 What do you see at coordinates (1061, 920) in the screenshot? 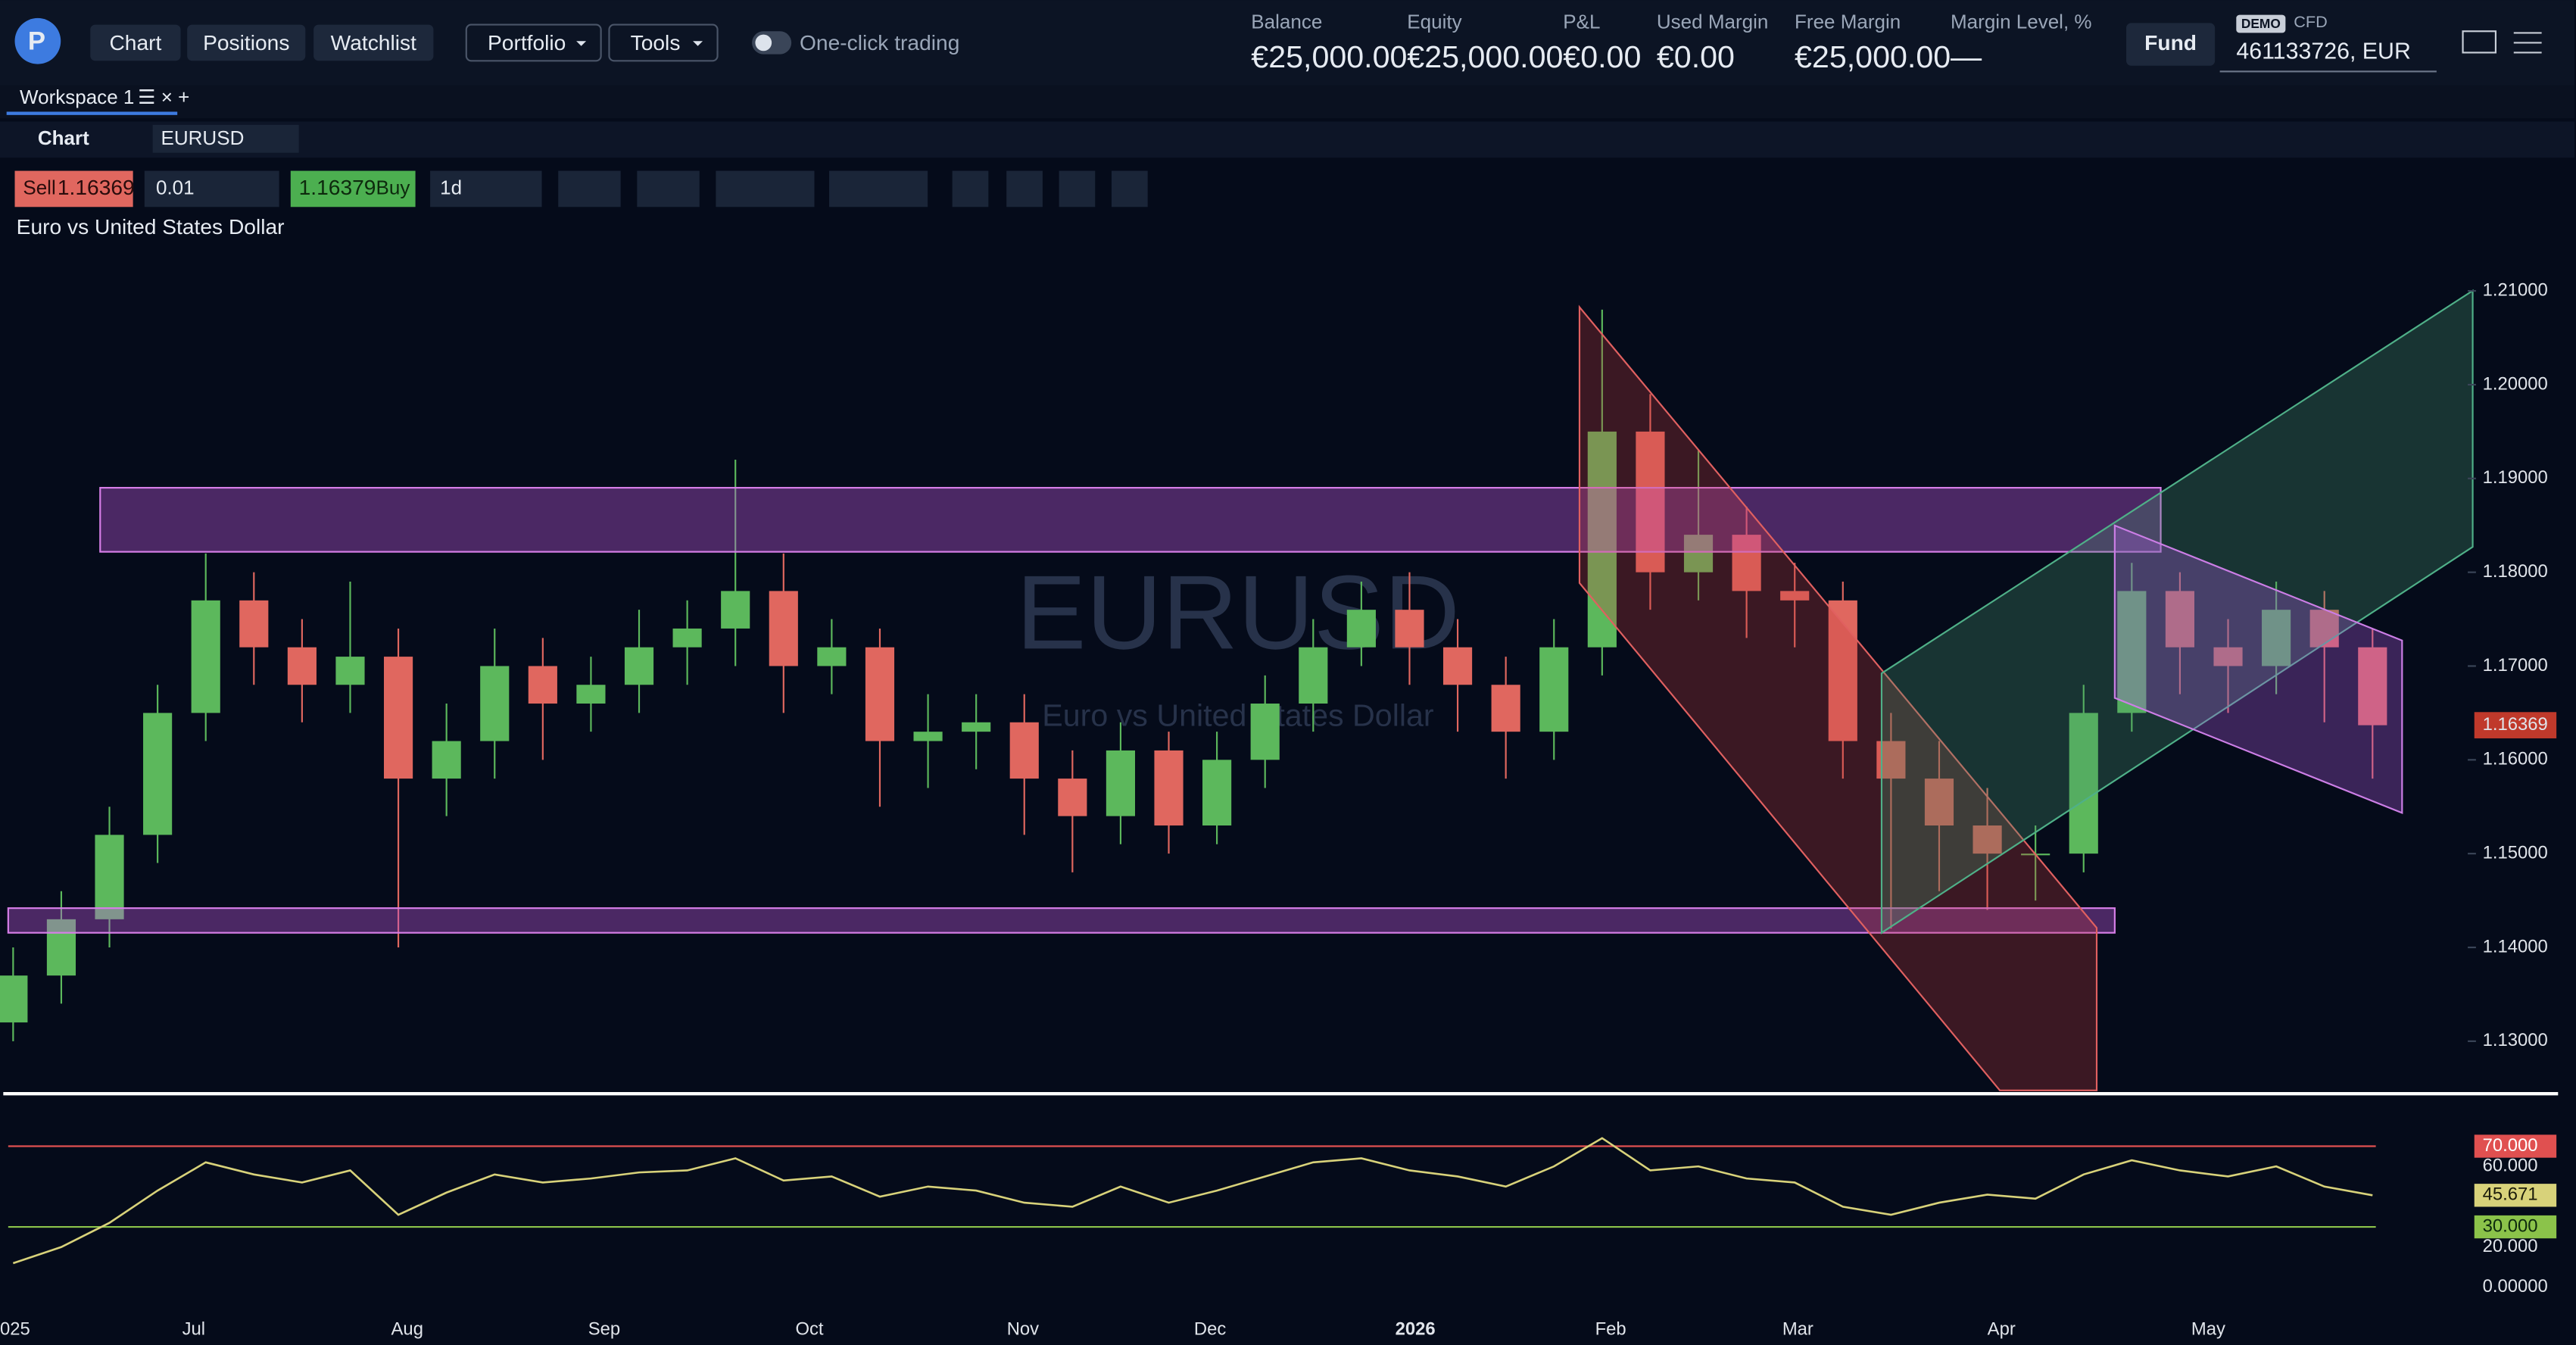
I see `support-zone` at bounding box center [1061, 920].